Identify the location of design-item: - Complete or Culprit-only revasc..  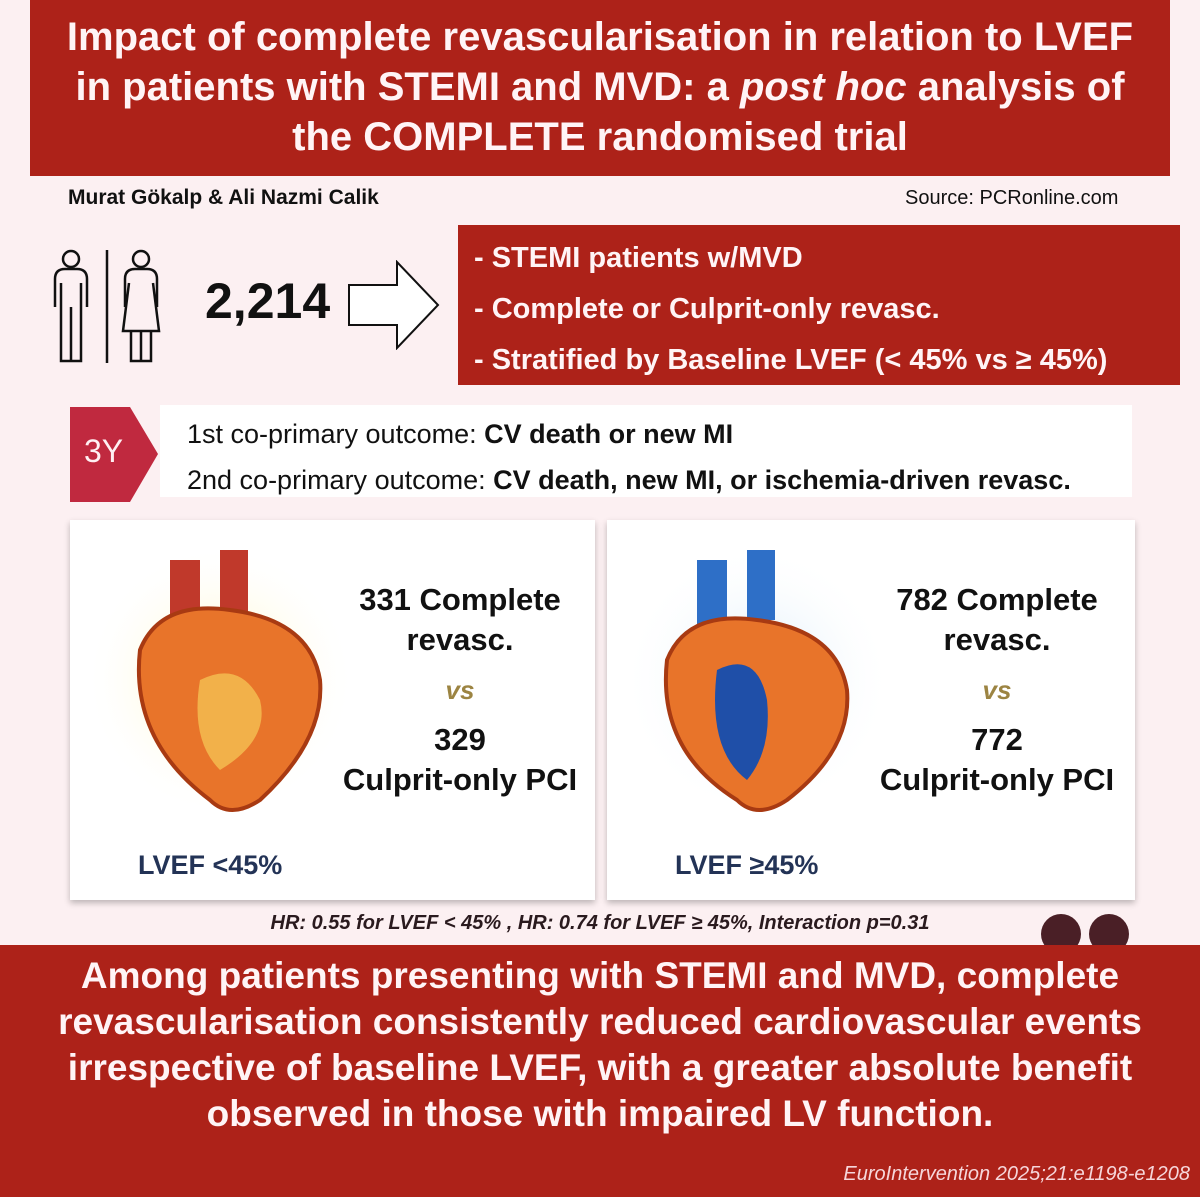
(707, 309).